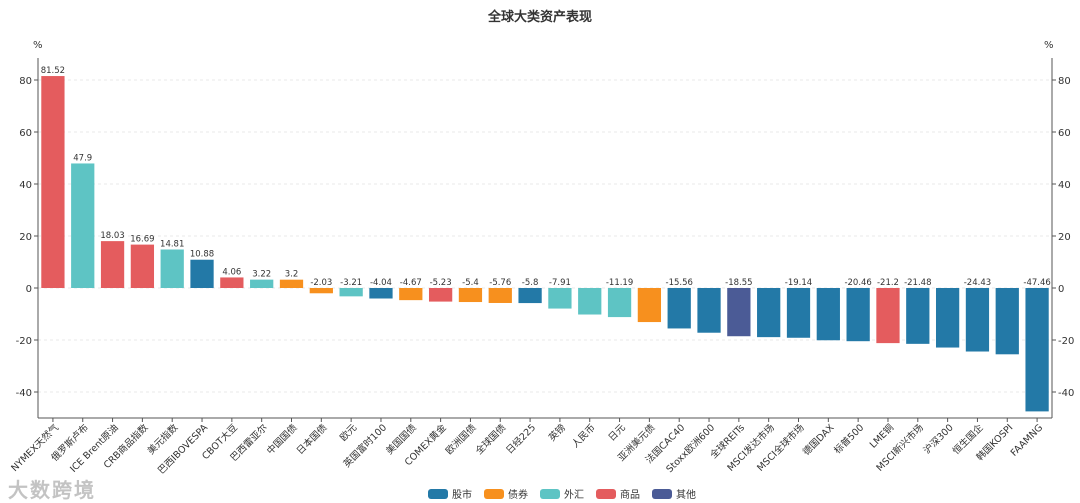 Image resolution: width=1080 pixels, height=503 pixels. What do you see at coordinates (38, 45) in the screenshot?
I see `left-axis-unit: %` at bounding box center [38, 45].